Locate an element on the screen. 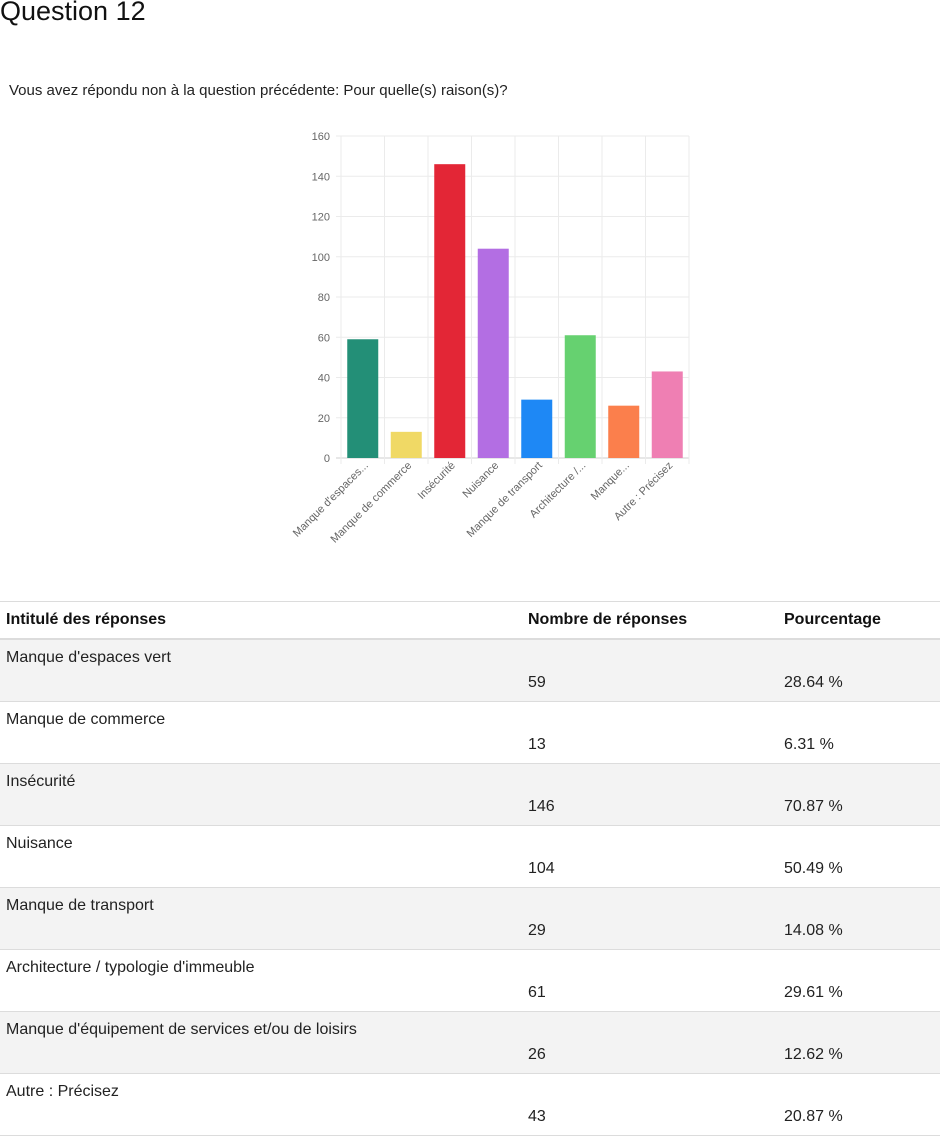 The height and width of the screenshot is (1136, 940). y-tick-label: 0 is located at coordinates (327, 459).